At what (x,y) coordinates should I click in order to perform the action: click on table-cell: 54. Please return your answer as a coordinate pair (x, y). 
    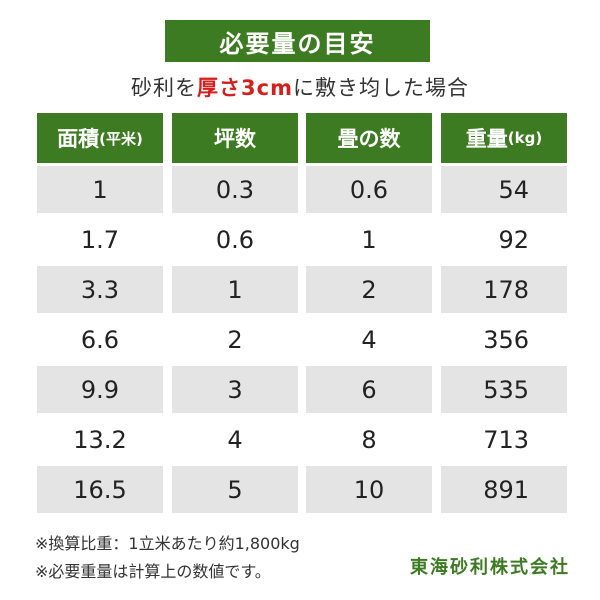
    Looking at the image, I should click on (504, 189).